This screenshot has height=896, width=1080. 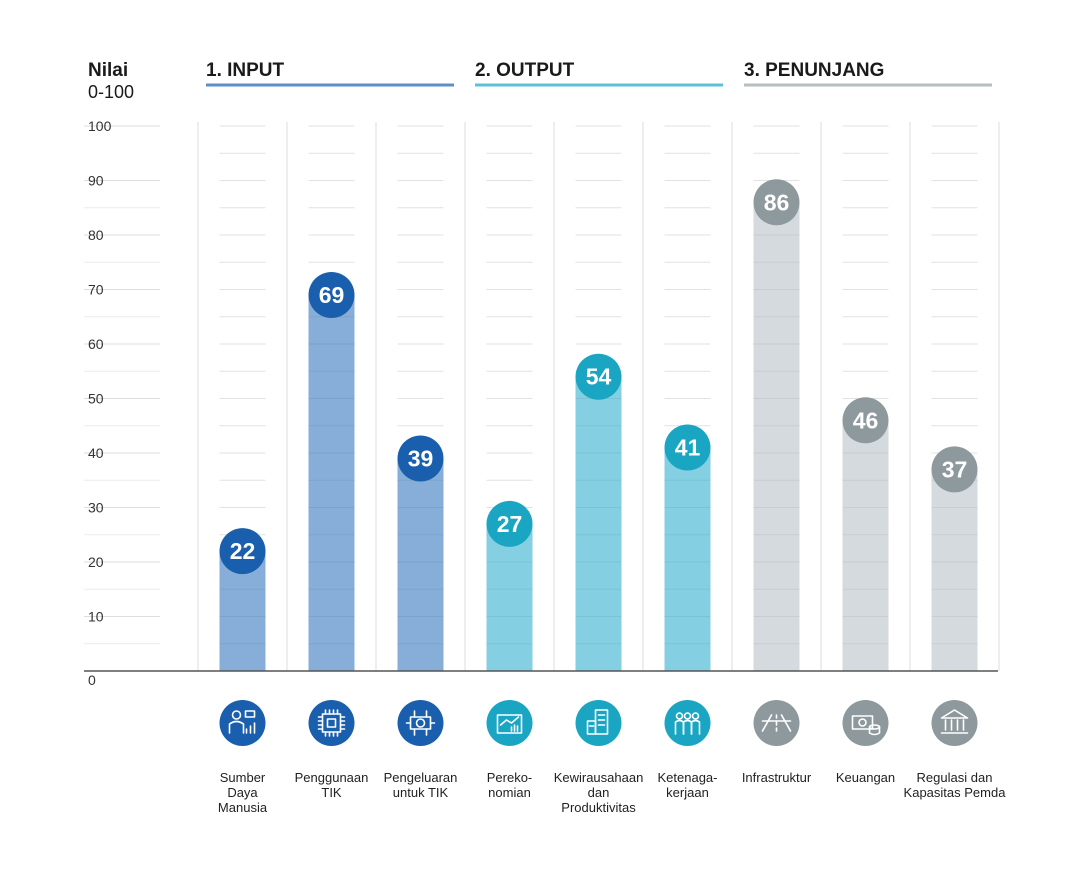 I want to click on x-tick-label-line: Regulasi dan, so click(x=954, y=777).